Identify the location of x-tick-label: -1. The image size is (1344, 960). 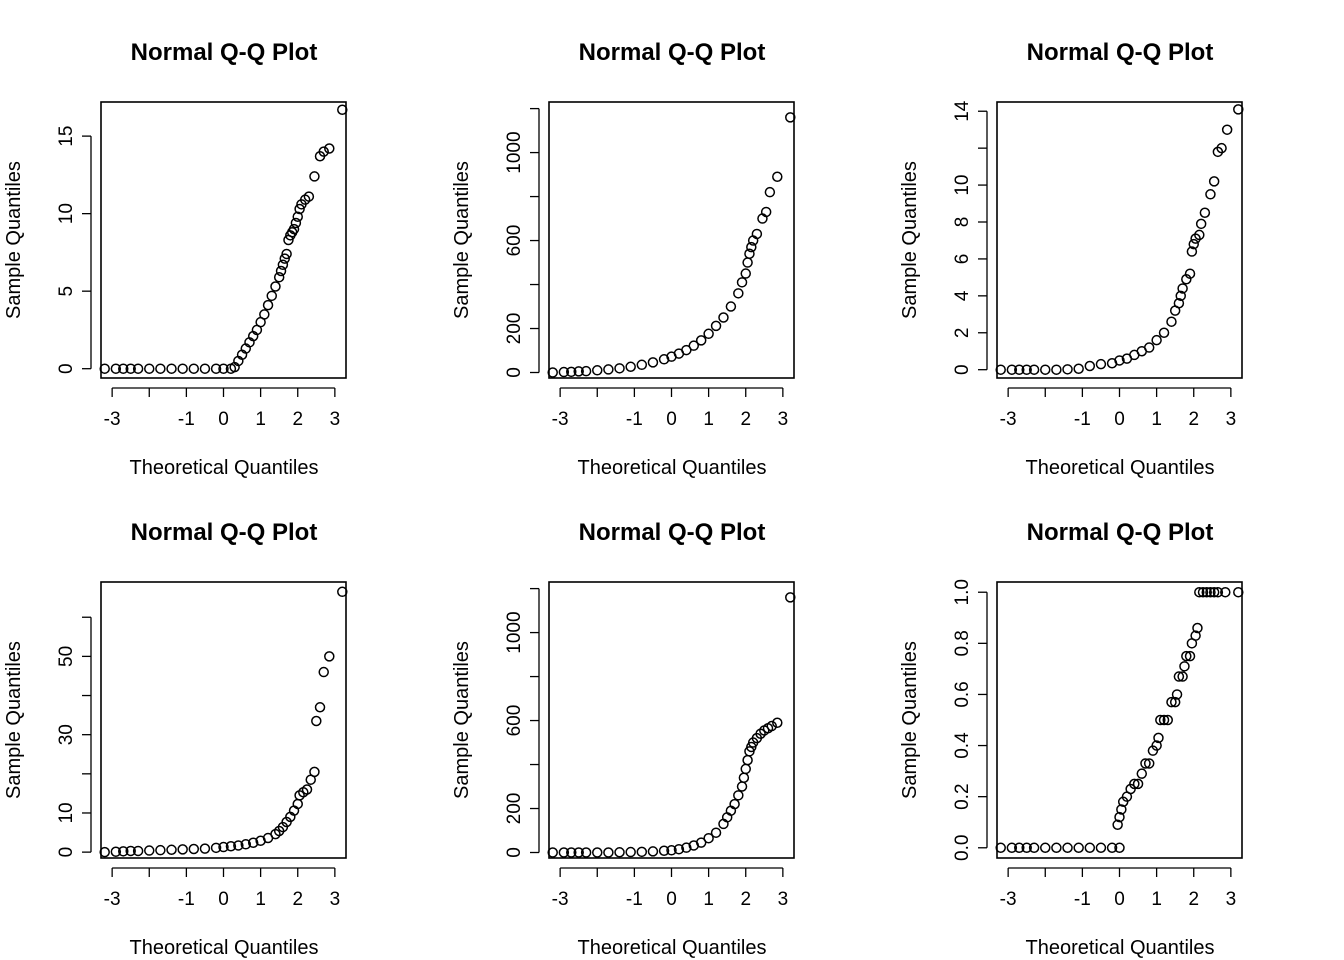
(186, 899).